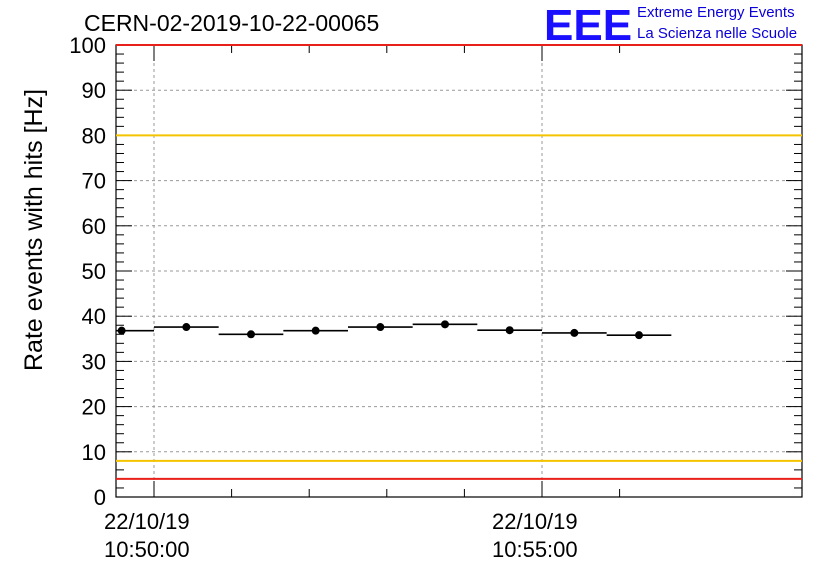 The width and height of the screenshot is (836, 572). I want to click on x-tick-label-2: 22/10/19 10:55:00, so click(535, 536).